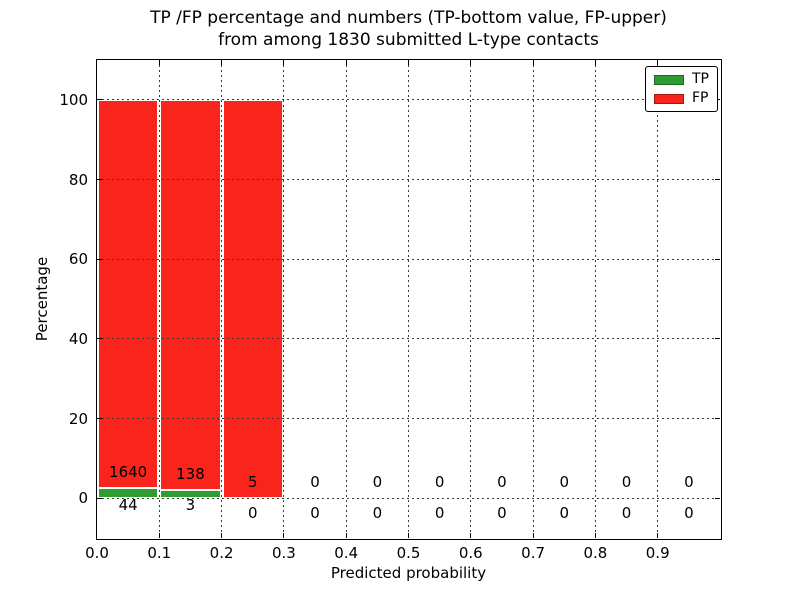  Describe the element at coordinates (128, 505) in the screenshot. I see `tp-count-label: 44` at that location.